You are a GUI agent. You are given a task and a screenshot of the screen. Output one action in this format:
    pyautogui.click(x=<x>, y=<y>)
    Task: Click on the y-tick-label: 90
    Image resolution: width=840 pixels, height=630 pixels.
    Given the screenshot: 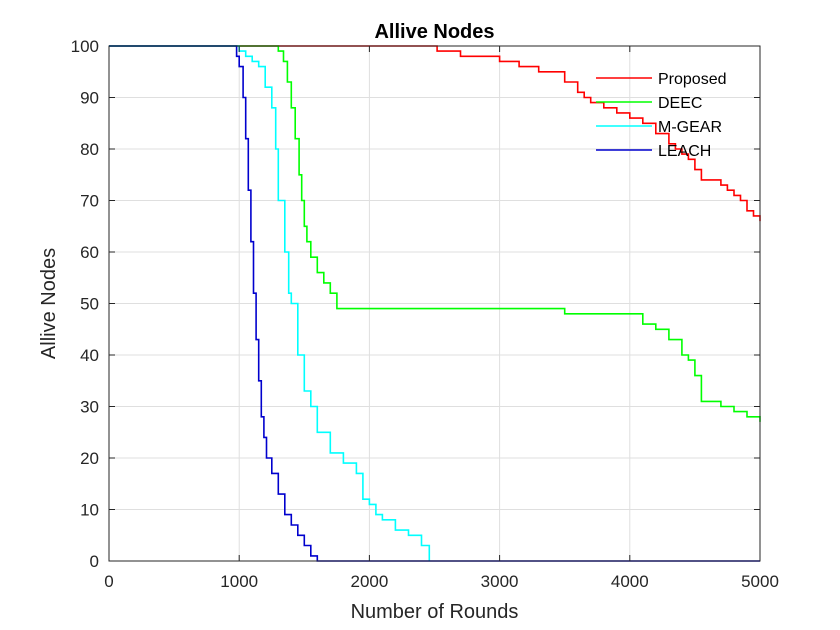 What is the action you would take?
    pyautogui.click(x=89, y=98)
    